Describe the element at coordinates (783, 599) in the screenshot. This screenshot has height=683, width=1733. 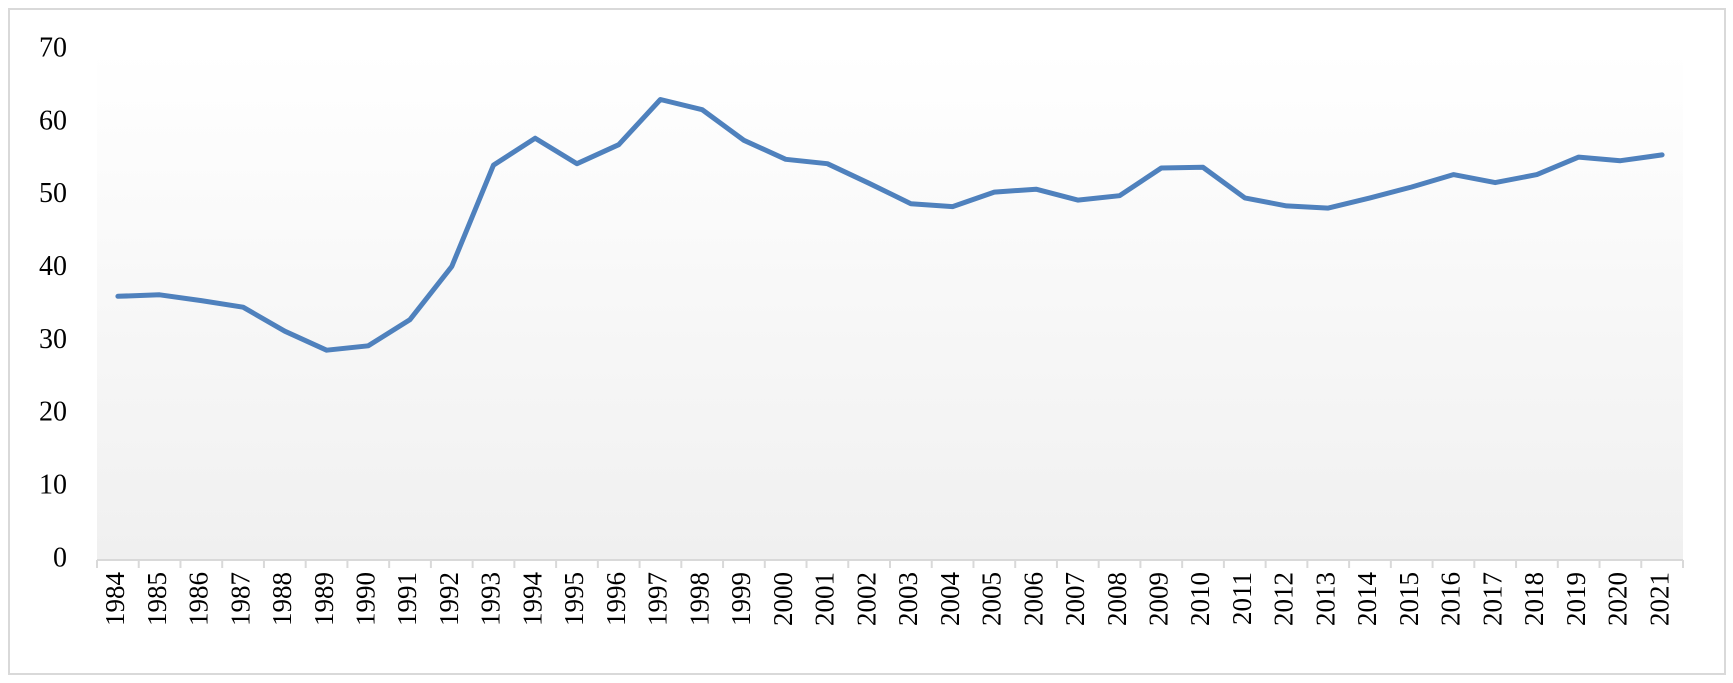
I see `x-tick-label: 2000` at that location.